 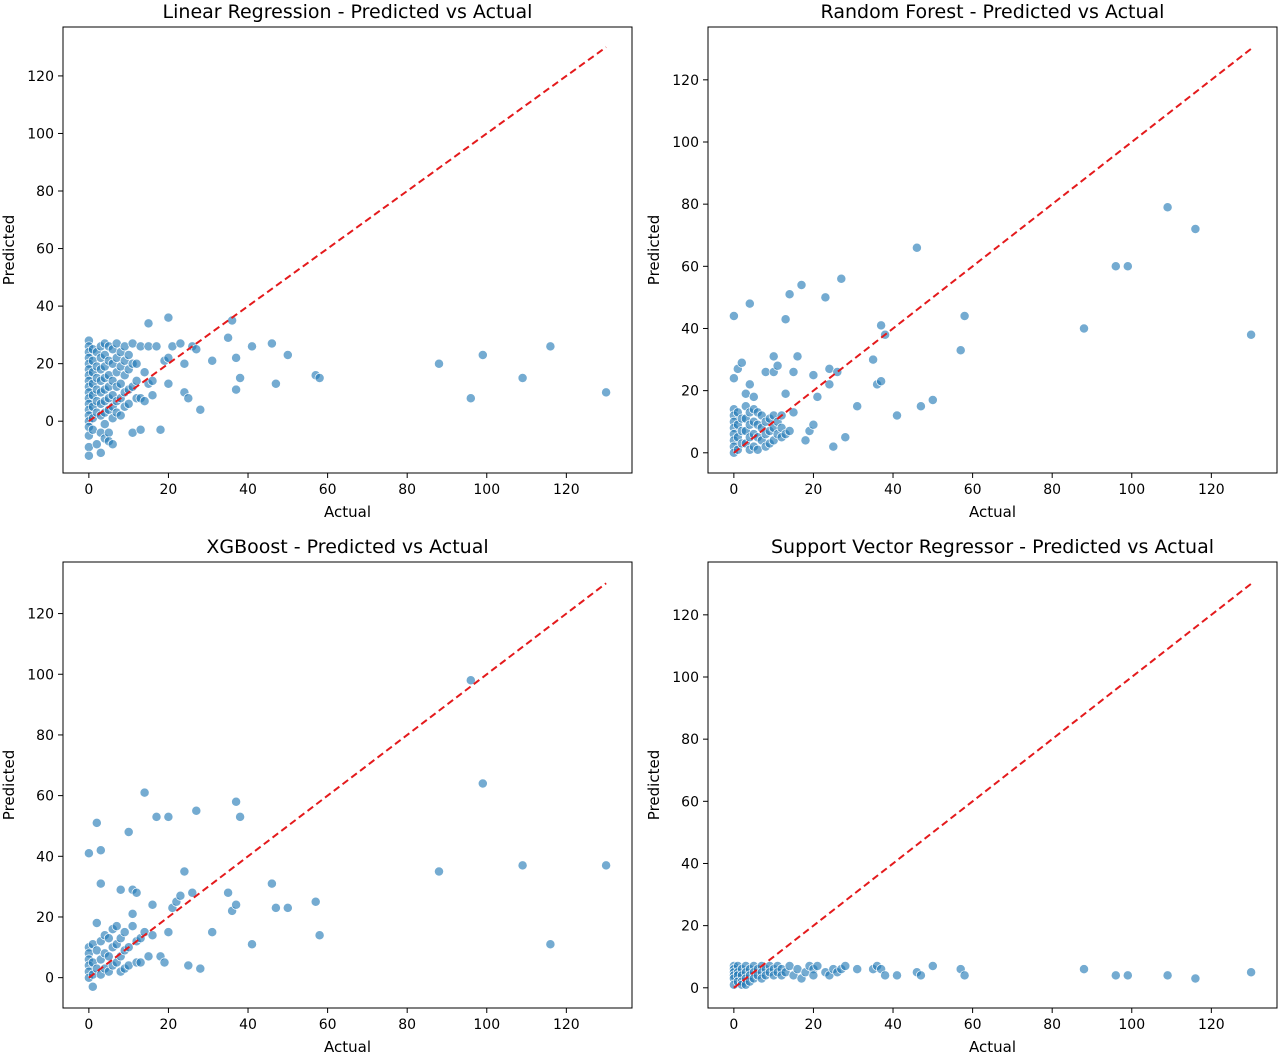 I want to click on y-tick-label: 40, so click(x=690, y=864).